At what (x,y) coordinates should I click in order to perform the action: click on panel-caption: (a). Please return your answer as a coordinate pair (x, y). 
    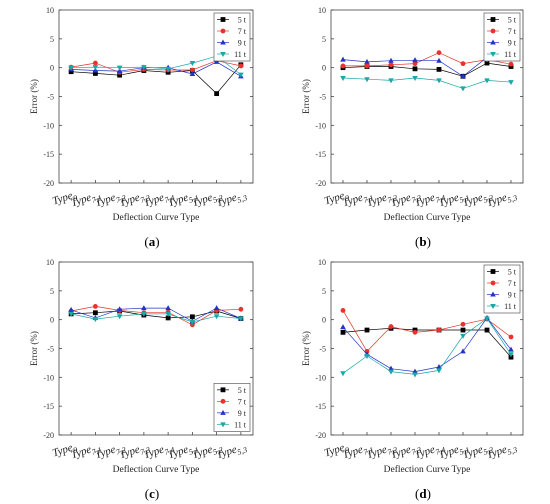
    Looking at the image, I should click on (151, 241).